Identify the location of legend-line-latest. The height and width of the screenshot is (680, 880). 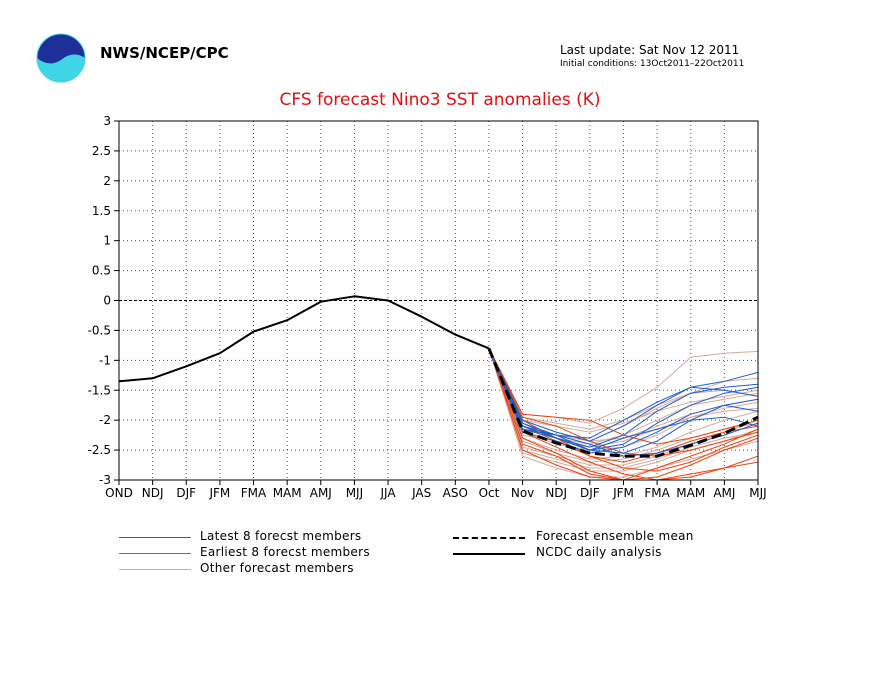
(155, 537).